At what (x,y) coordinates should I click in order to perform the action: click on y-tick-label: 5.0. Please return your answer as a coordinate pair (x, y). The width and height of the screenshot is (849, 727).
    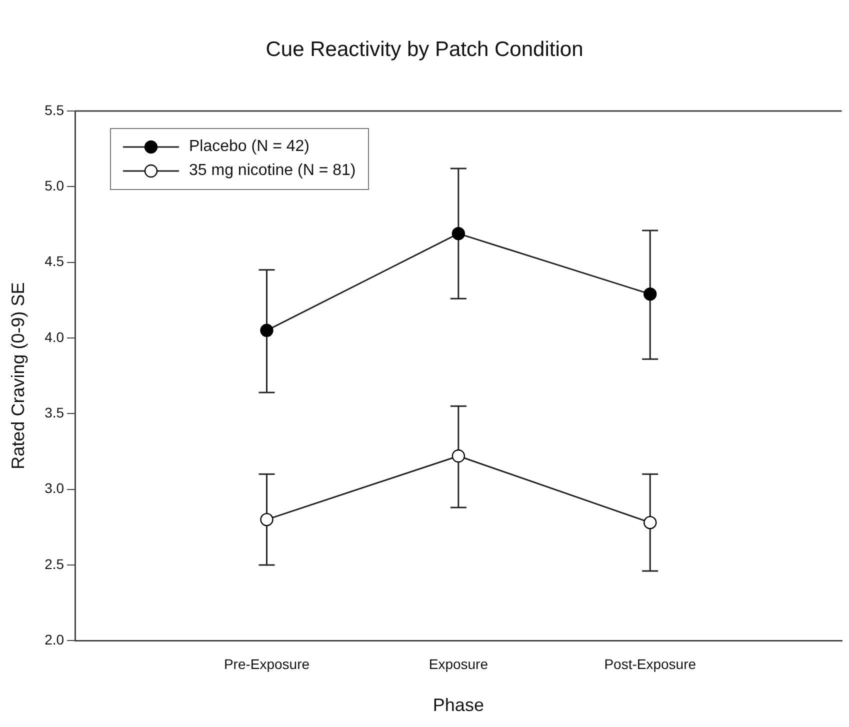
    Looking at the image, I should click on (54, 186).